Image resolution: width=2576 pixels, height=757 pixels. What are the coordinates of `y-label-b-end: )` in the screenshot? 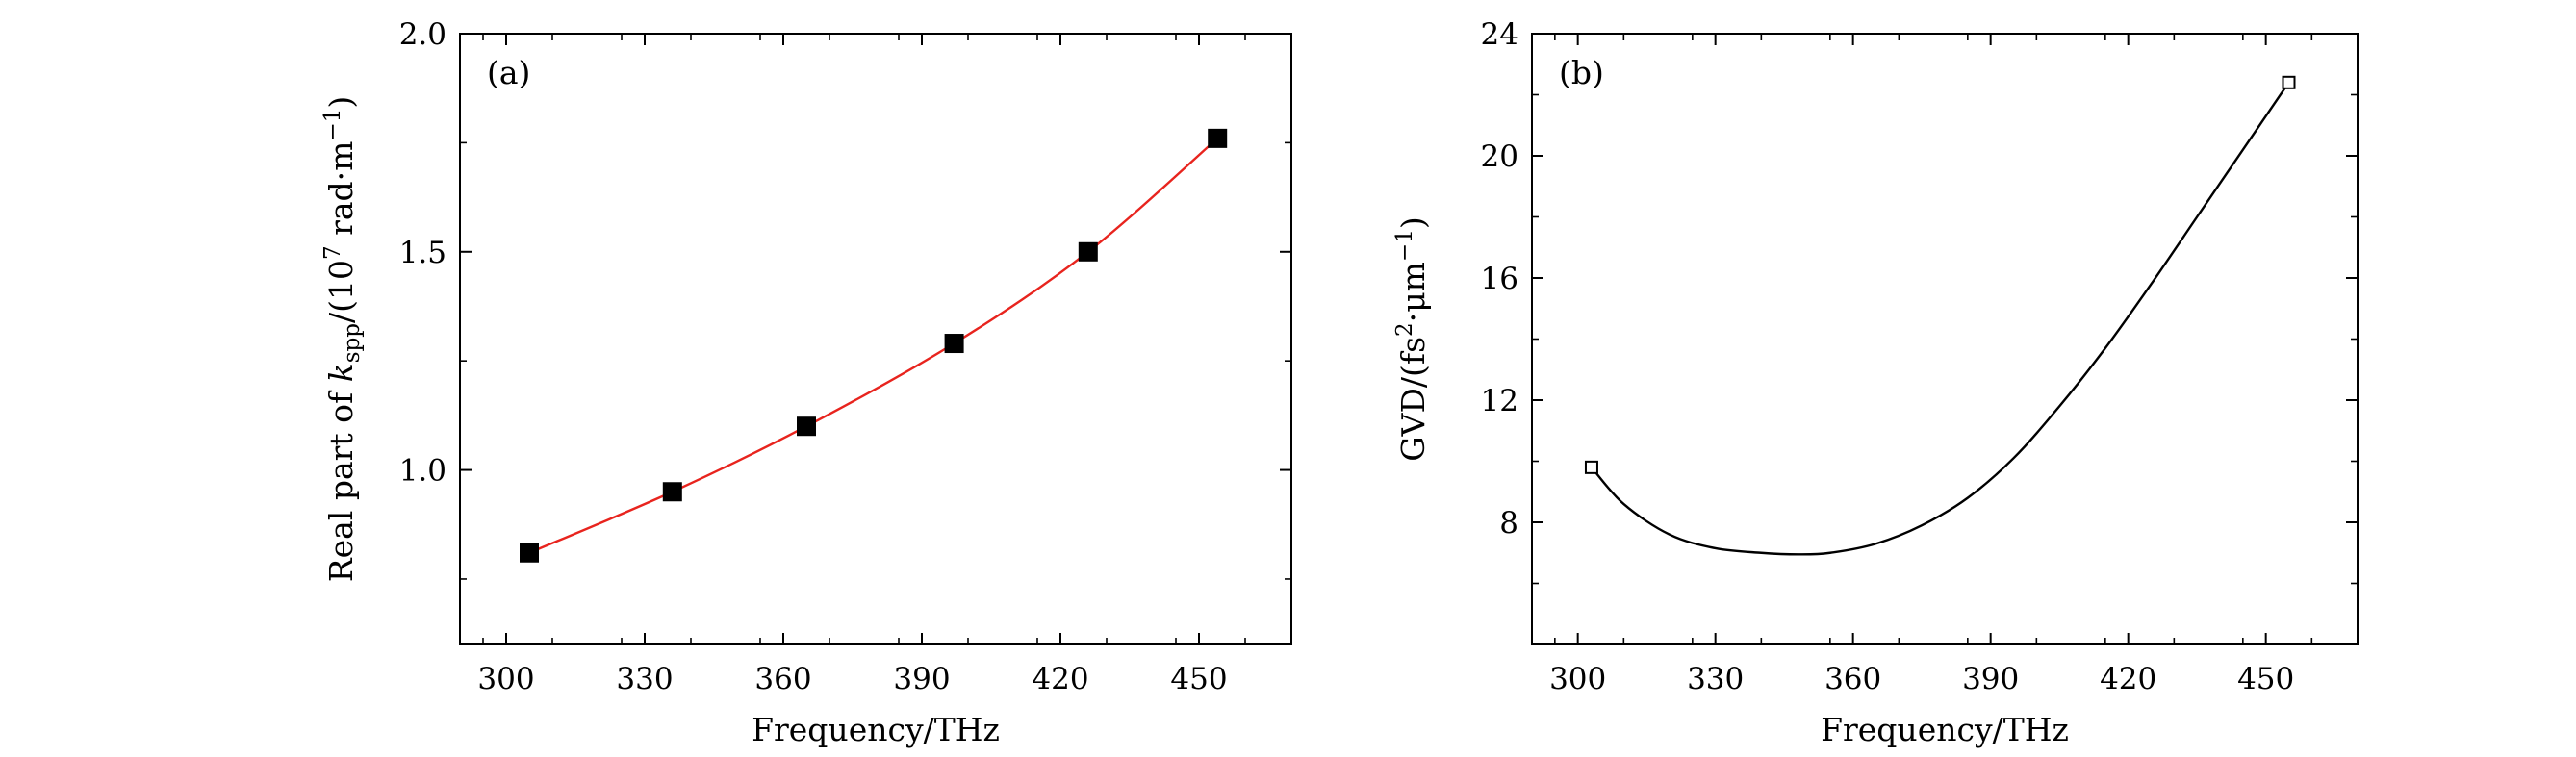 It's located at (1413, 222).